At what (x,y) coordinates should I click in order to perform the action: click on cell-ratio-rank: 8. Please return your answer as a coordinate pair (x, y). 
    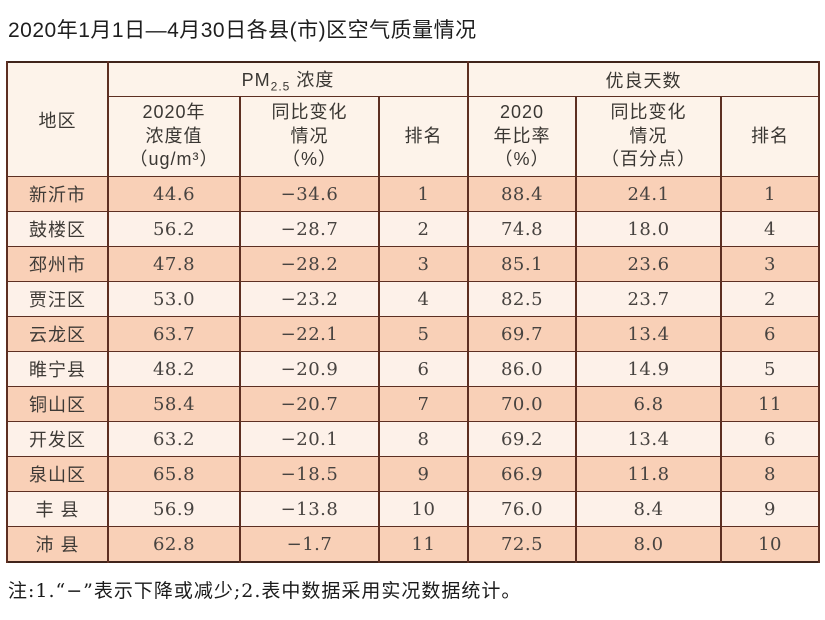
    Looking at the image, I should click on (770, 474).